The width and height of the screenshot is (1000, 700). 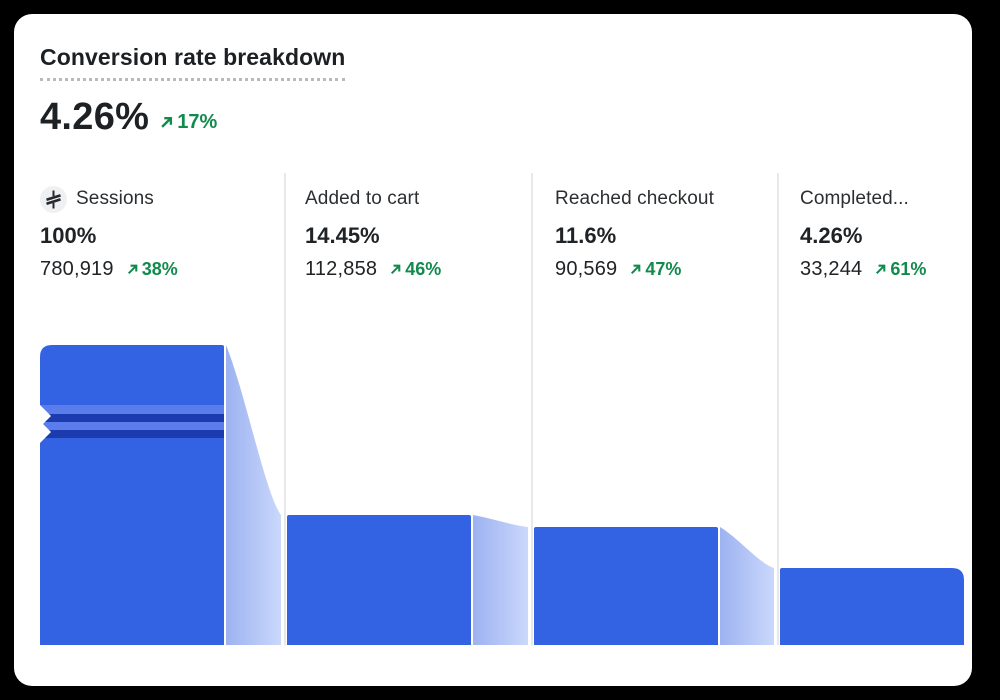 I want to click on kpi-value: 4.26%, so click(x=95, y=117).